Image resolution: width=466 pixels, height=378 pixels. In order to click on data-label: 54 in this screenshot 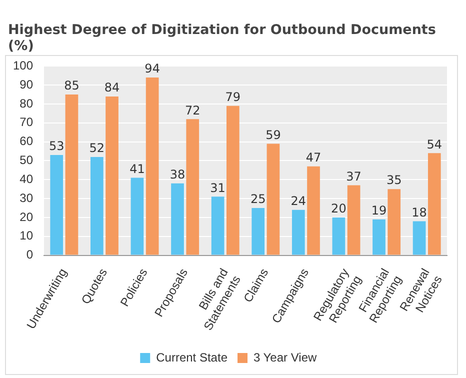, I will do `click(434, 144)`.